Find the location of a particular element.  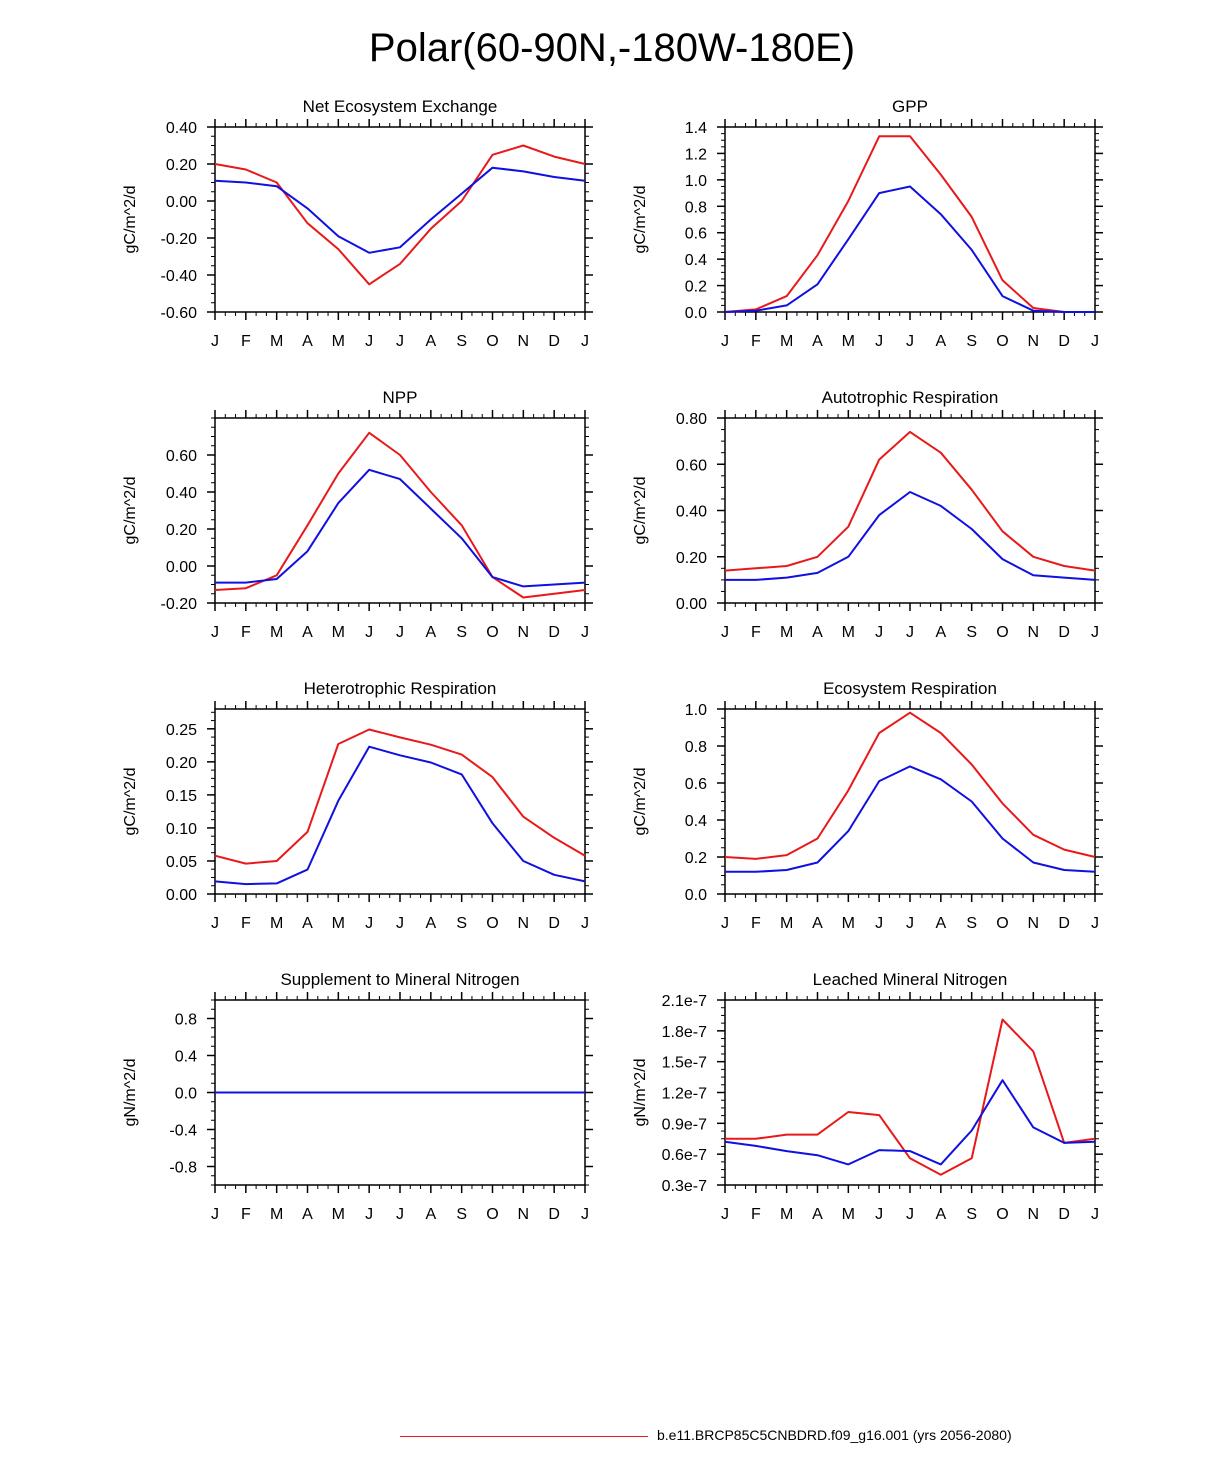

y-tick-label: 0.20 is located at coordinates (181, 530).